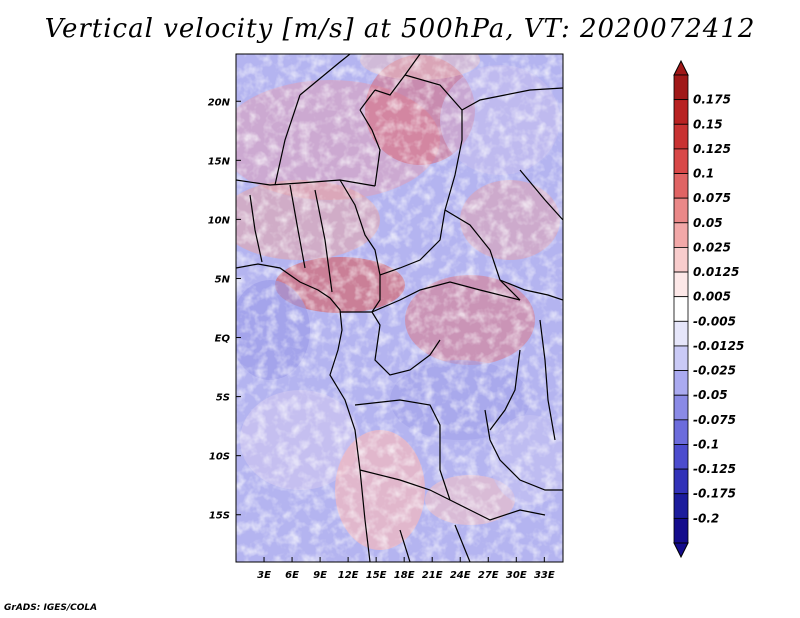 Image resolution: width=800 pixels, height=618 pixels. I want to click on colorbar-level-label: 0.175, so click(712, 100).